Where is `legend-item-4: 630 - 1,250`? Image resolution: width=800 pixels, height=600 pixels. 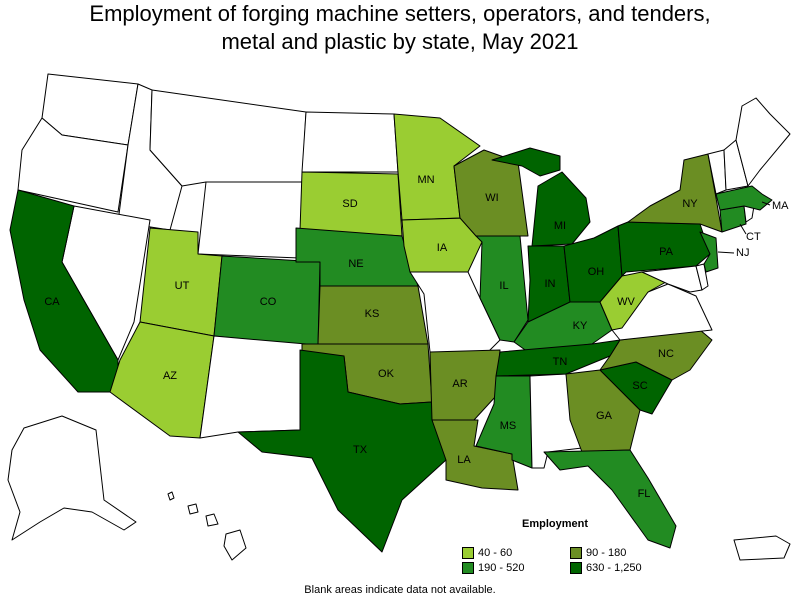
legend-item-4: 630 - 1,250 is located at coordinates (606, 568).